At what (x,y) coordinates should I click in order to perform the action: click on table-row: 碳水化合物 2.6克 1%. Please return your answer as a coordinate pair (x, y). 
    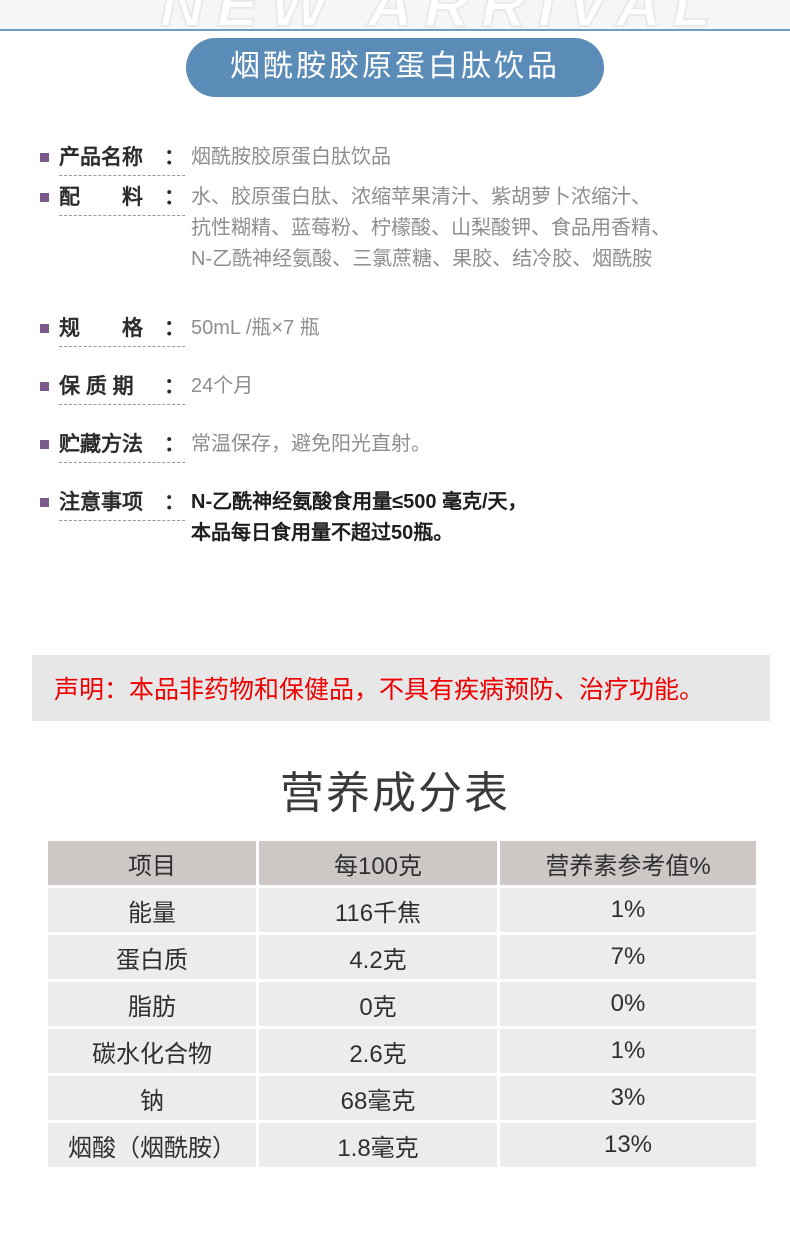
    Looking at the image, I should click on (402, 1051).